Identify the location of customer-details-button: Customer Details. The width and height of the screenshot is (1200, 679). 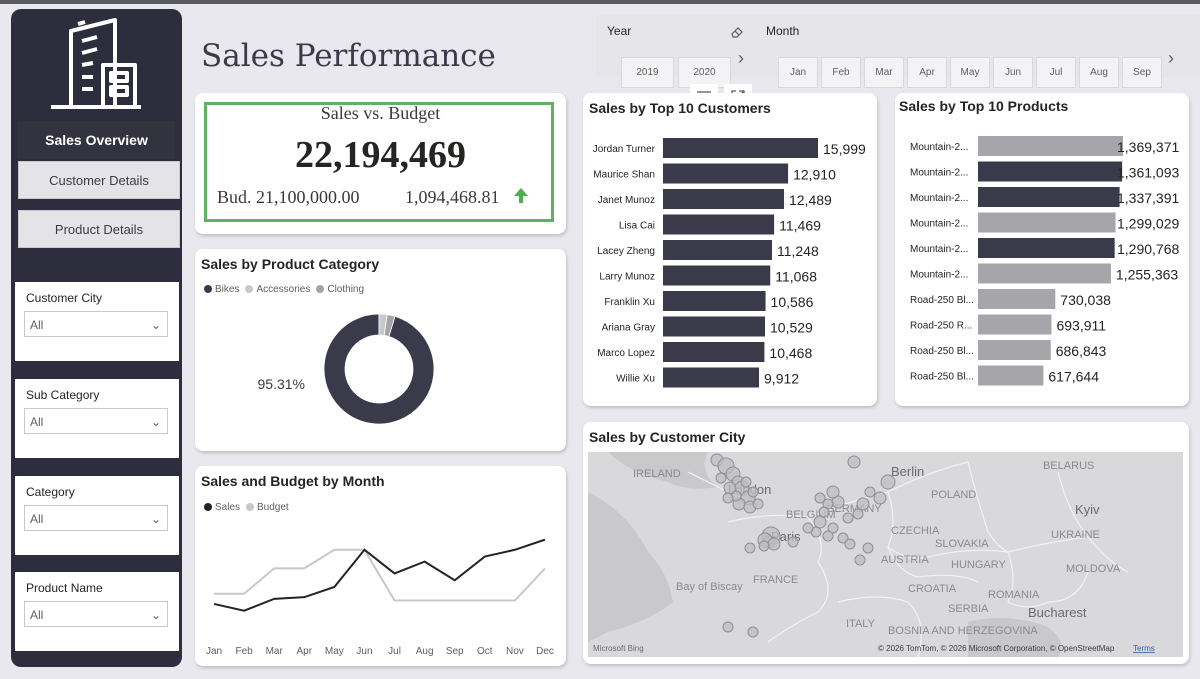
(99, 180).